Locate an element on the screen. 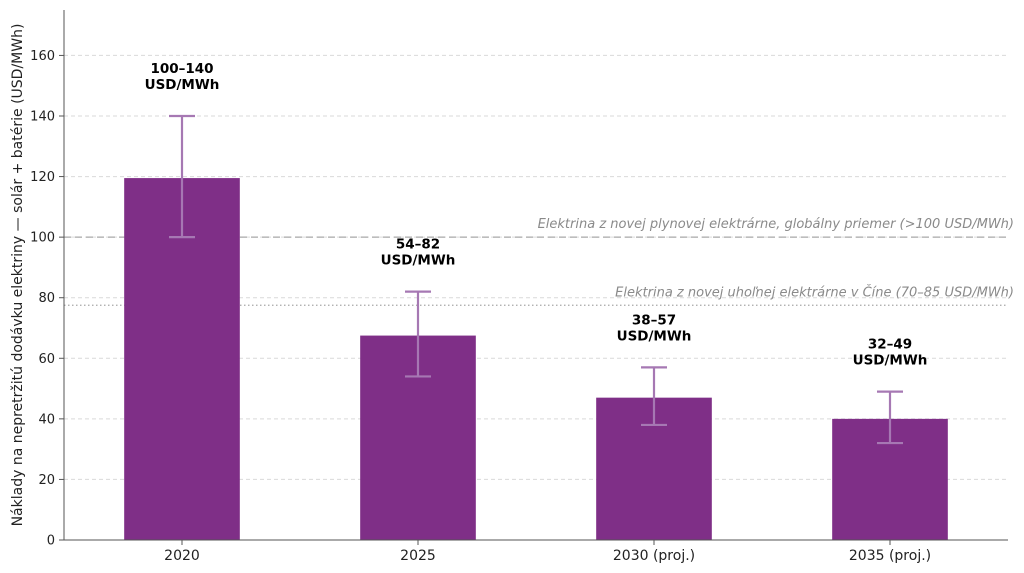 This screenshot has height=573, width=1024. y-tick-label: 160 is located at coordinates (42, 56).